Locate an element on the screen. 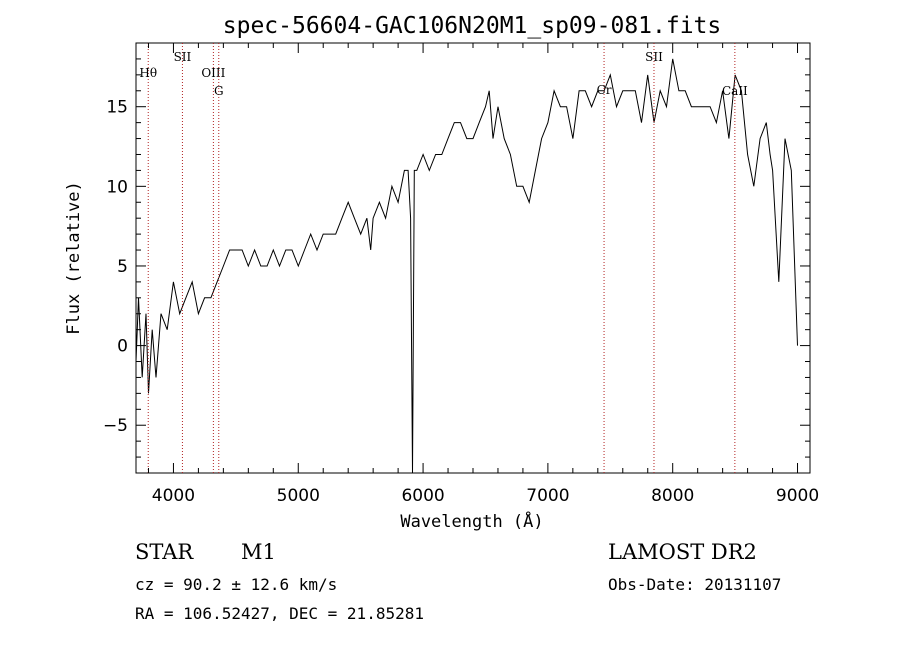  y-tick-label: 0 is located at coordinates (122, 347).